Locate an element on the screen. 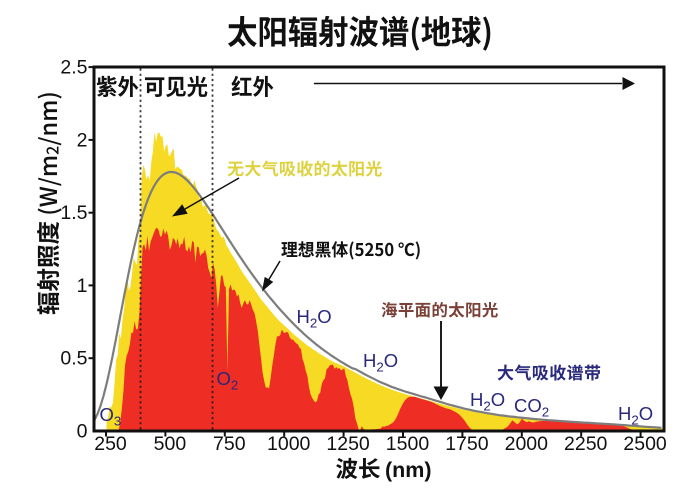 This screenshot has width=700, height=499. svg-text: 2000 is located at coordinates (527, 444).